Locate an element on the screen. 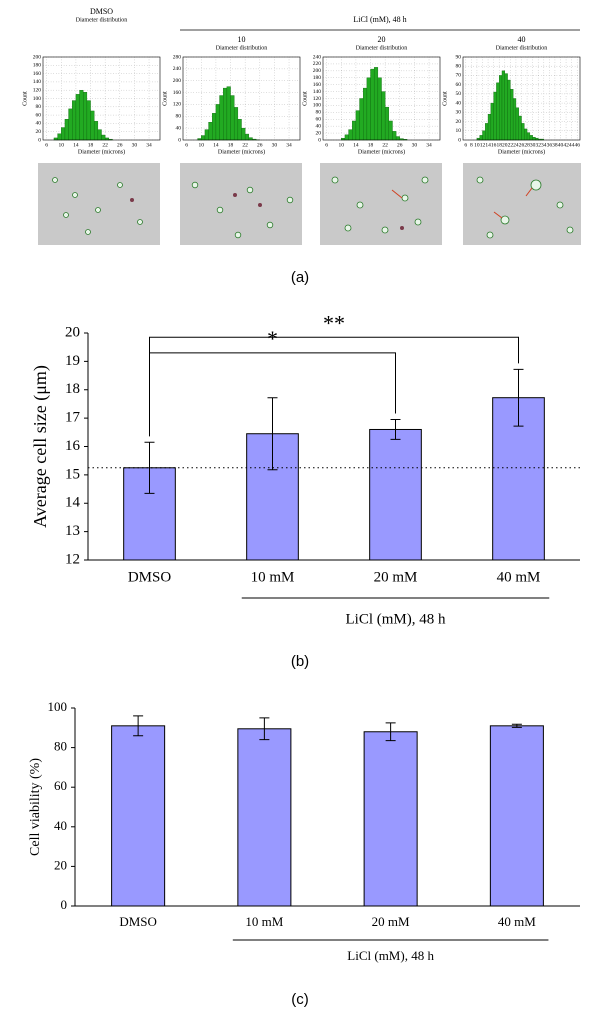 The image size is (600, 1018). y-tick-label: 50 is located at coordinates (459, 94).